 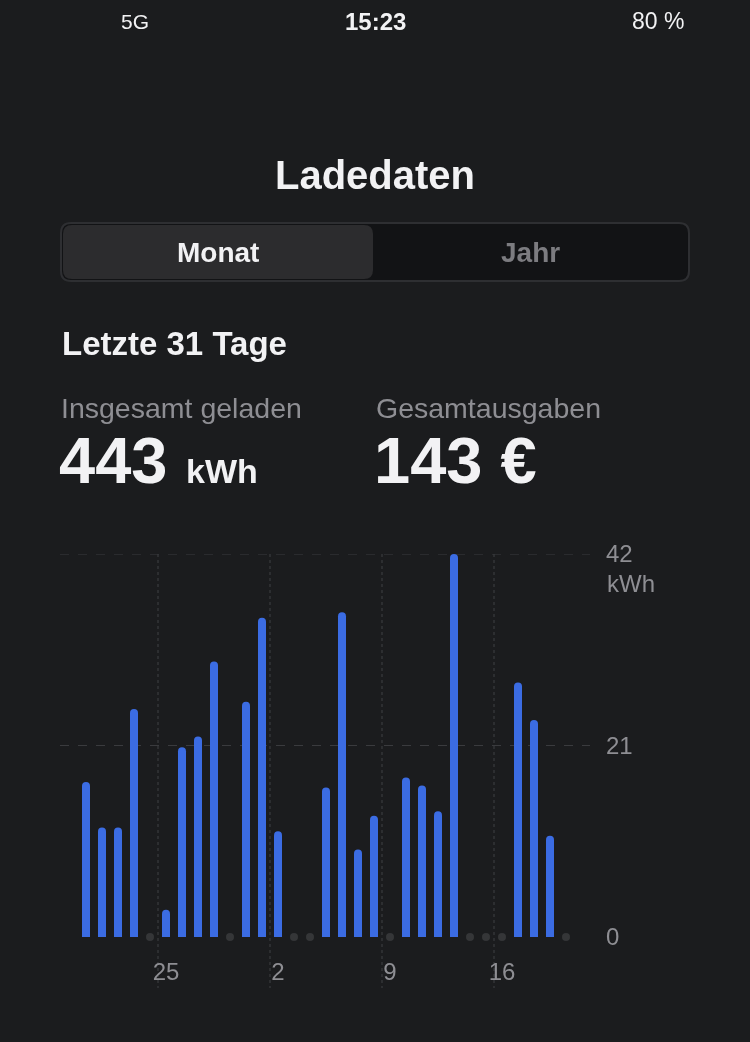 What do you see at coordinates (375, 175) in the screenshot?
I see `chart-title: Ladedaten` at bounding box center [375, 175].